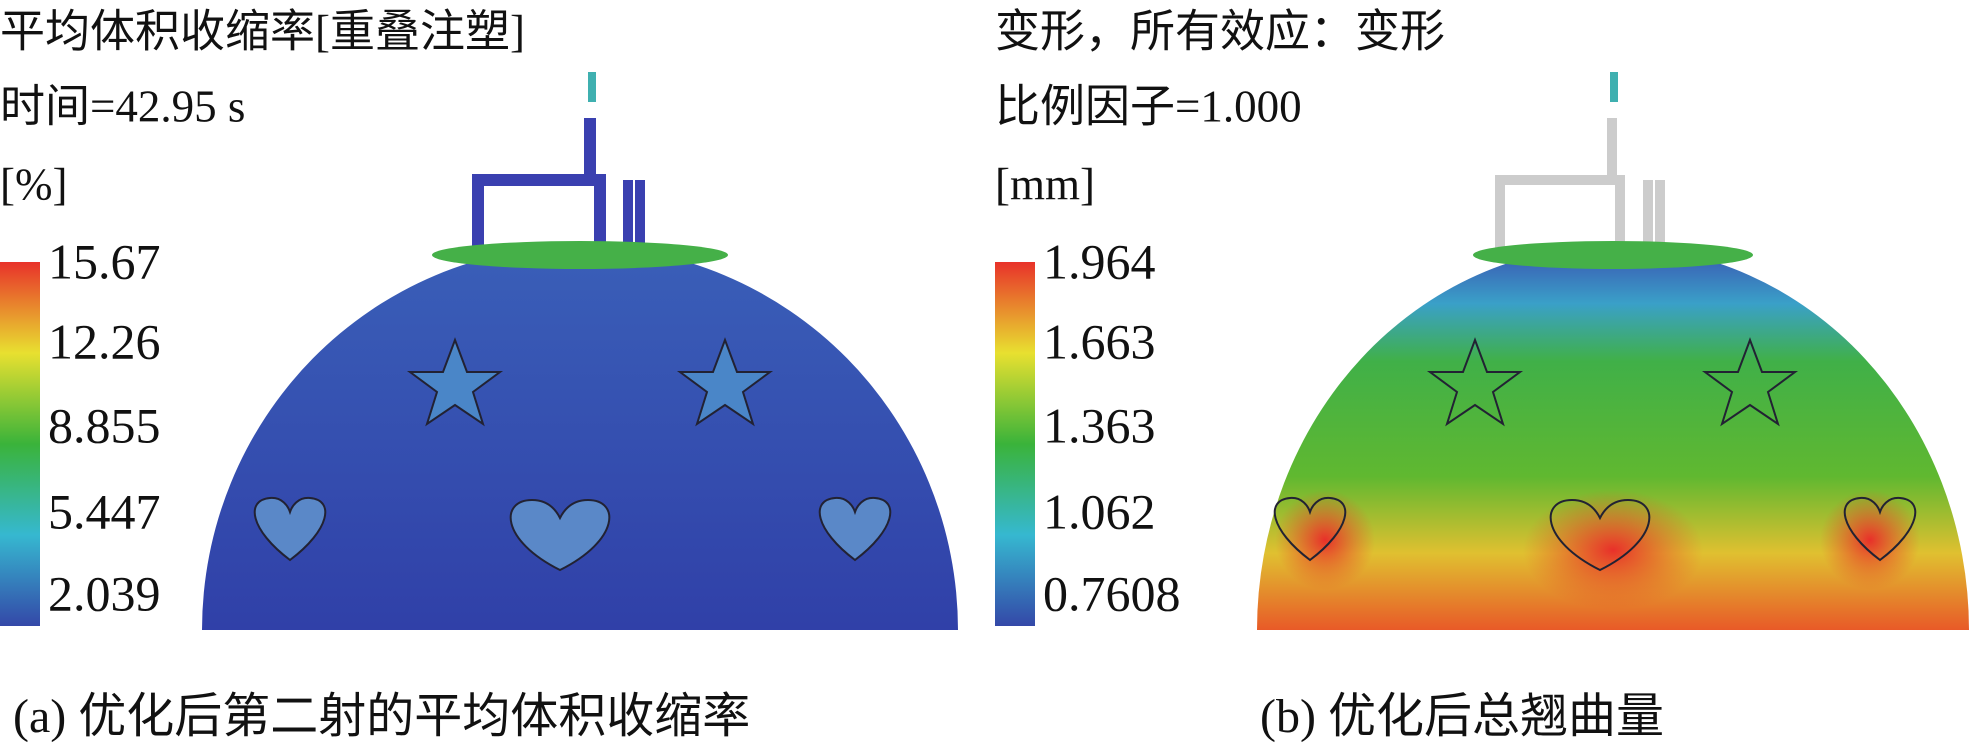  Describe the element at coordinates (1148, 106) in the screenshot. I see `title: 比例因子=1.000` at that location.